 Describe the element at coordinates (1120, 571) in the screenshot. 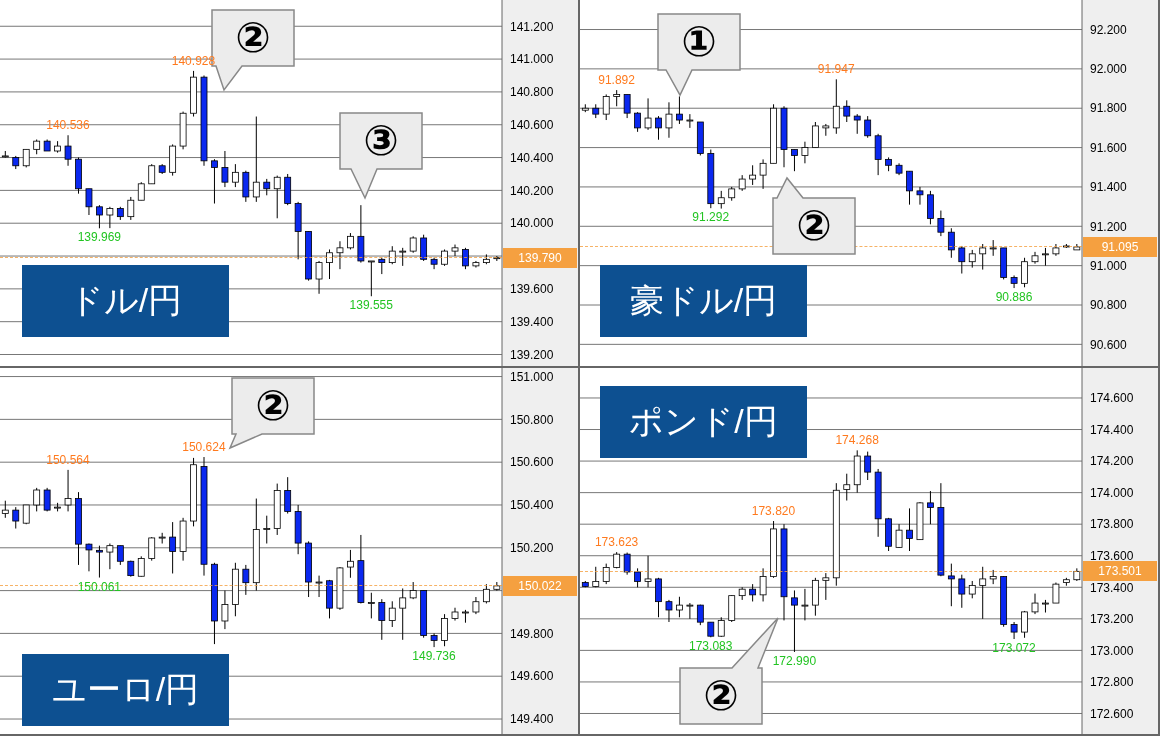

I see `ref-line-label: 173.501` at that location.